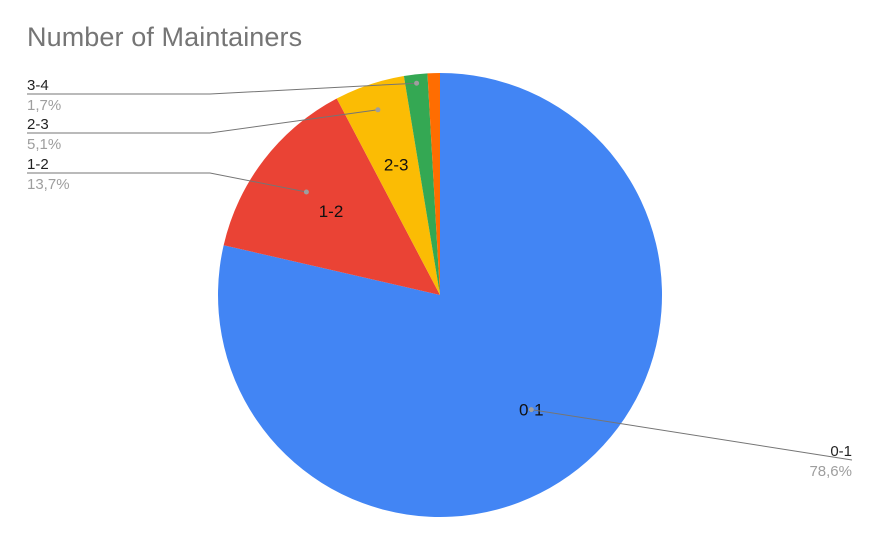  I want to click on slice-percent-label: 1,7%, so click(44, 105).